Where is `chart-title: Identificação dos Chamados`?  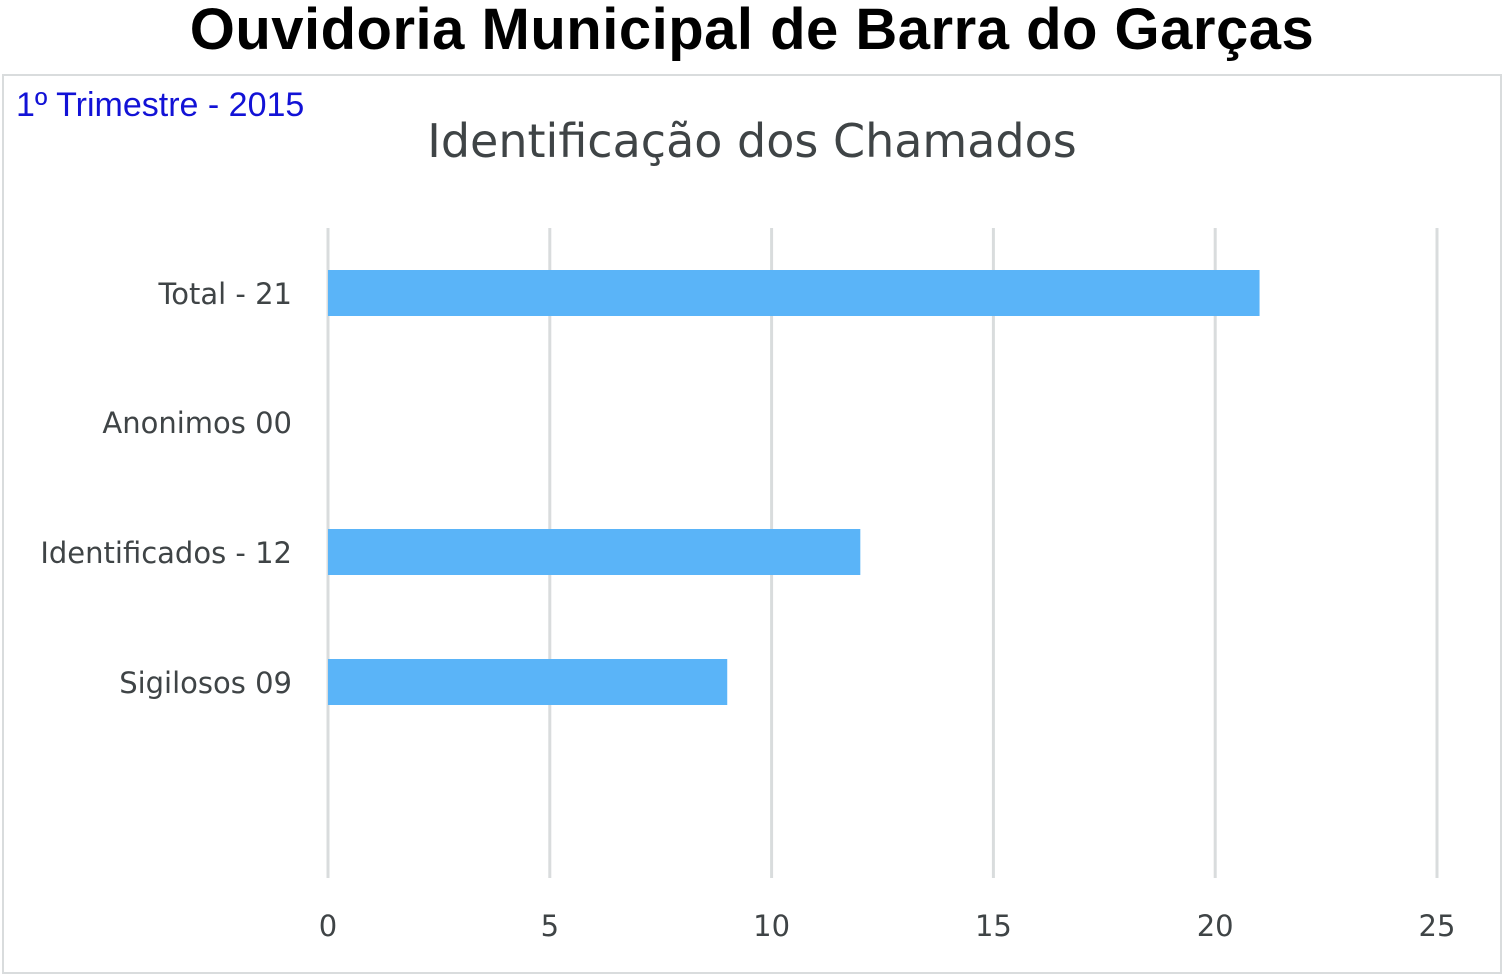 chart-title: Identificação dos Chamados is located at coordinates (752, 141).